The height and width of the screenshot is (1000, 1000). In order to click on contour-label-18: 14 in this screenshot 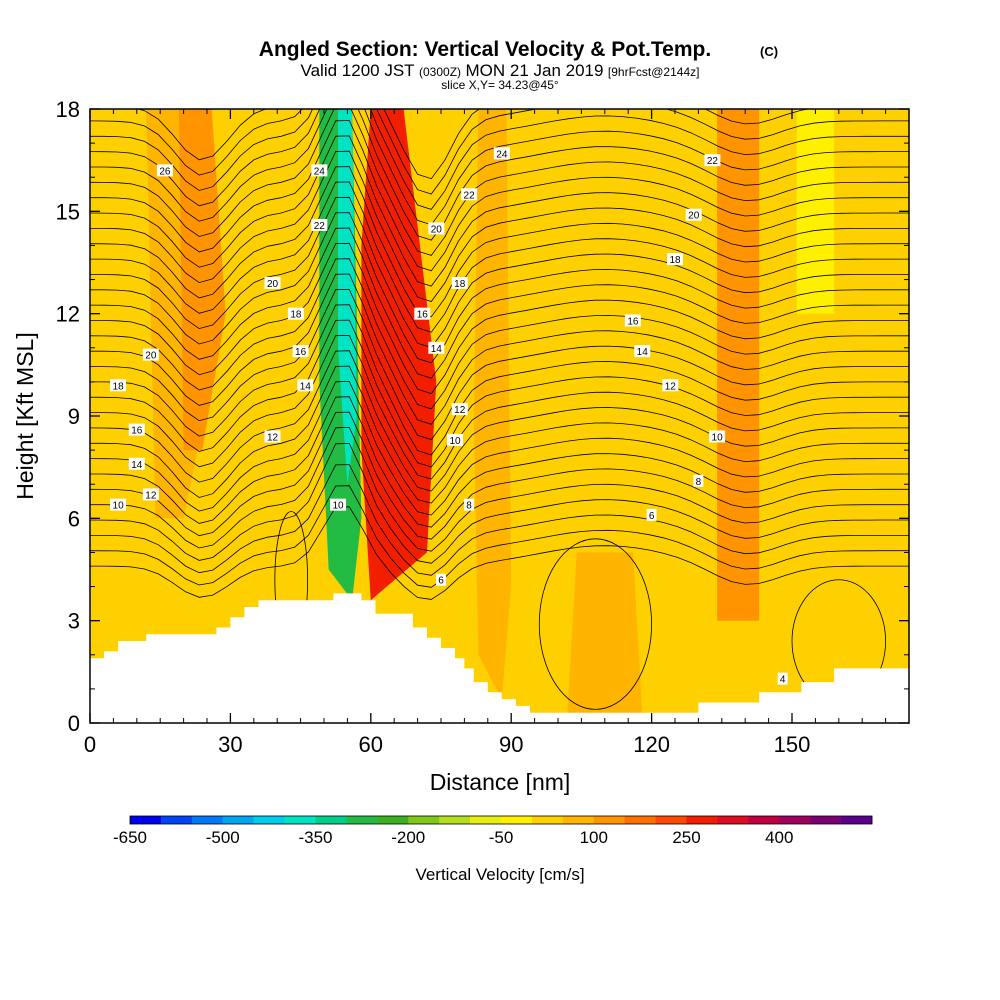, I will do `click(437, 349)`.